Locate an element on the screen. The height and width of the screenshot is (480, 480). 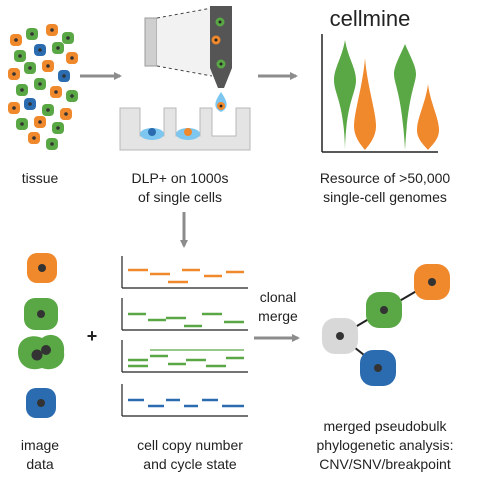
clonal-label-line2: merge is located at coordinates (278, 316).